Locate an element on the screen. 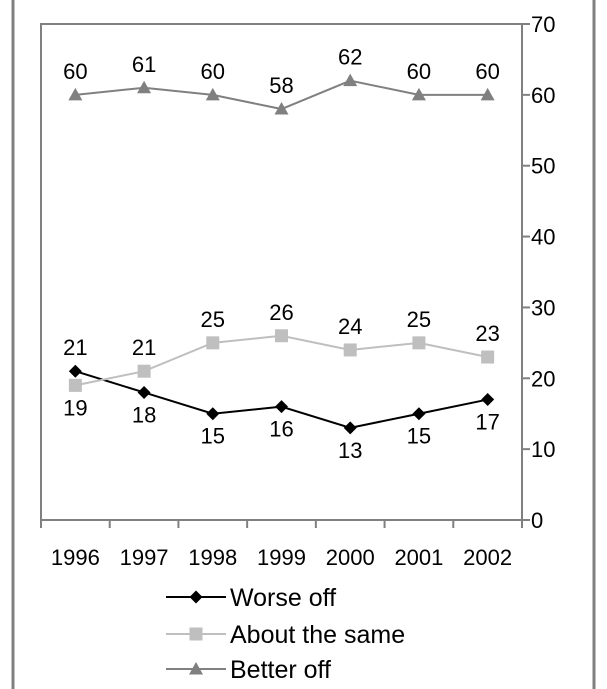  data-label: 18 is located at coordinates (144, 414).